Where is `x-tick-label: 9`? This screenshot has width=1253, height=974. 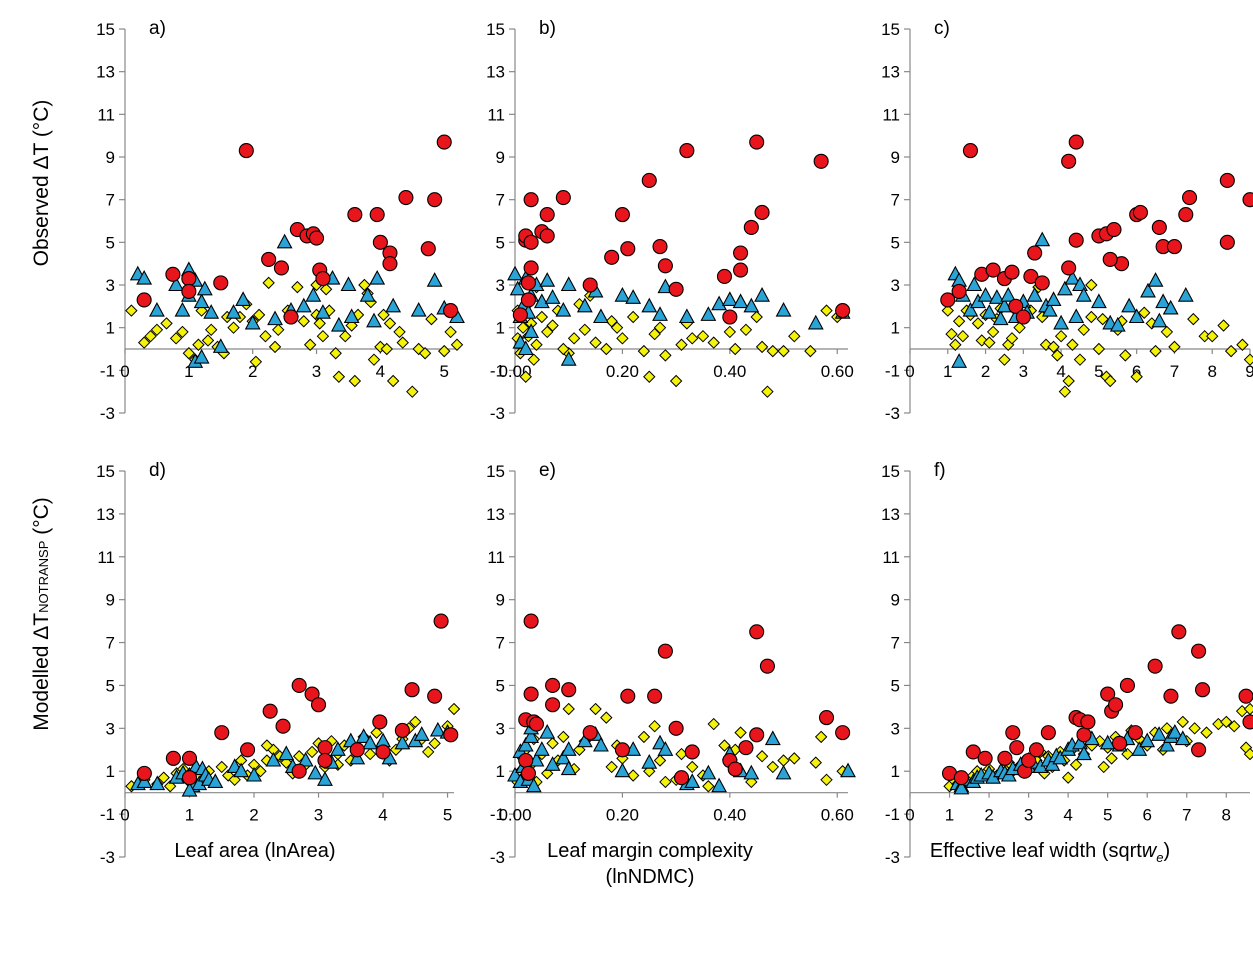 x-tick-label: 9 is located at coordinates (1249, 371).